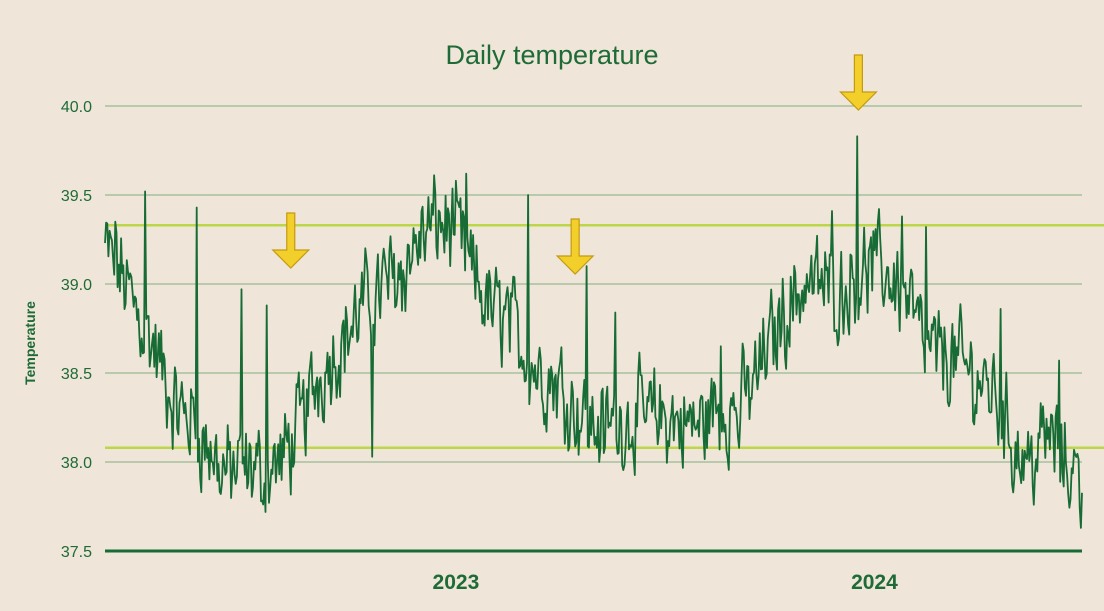 The width and height of the screenshot is (1104, 611). I want to click on y-tick-label: 38.0, so click(76, 463).